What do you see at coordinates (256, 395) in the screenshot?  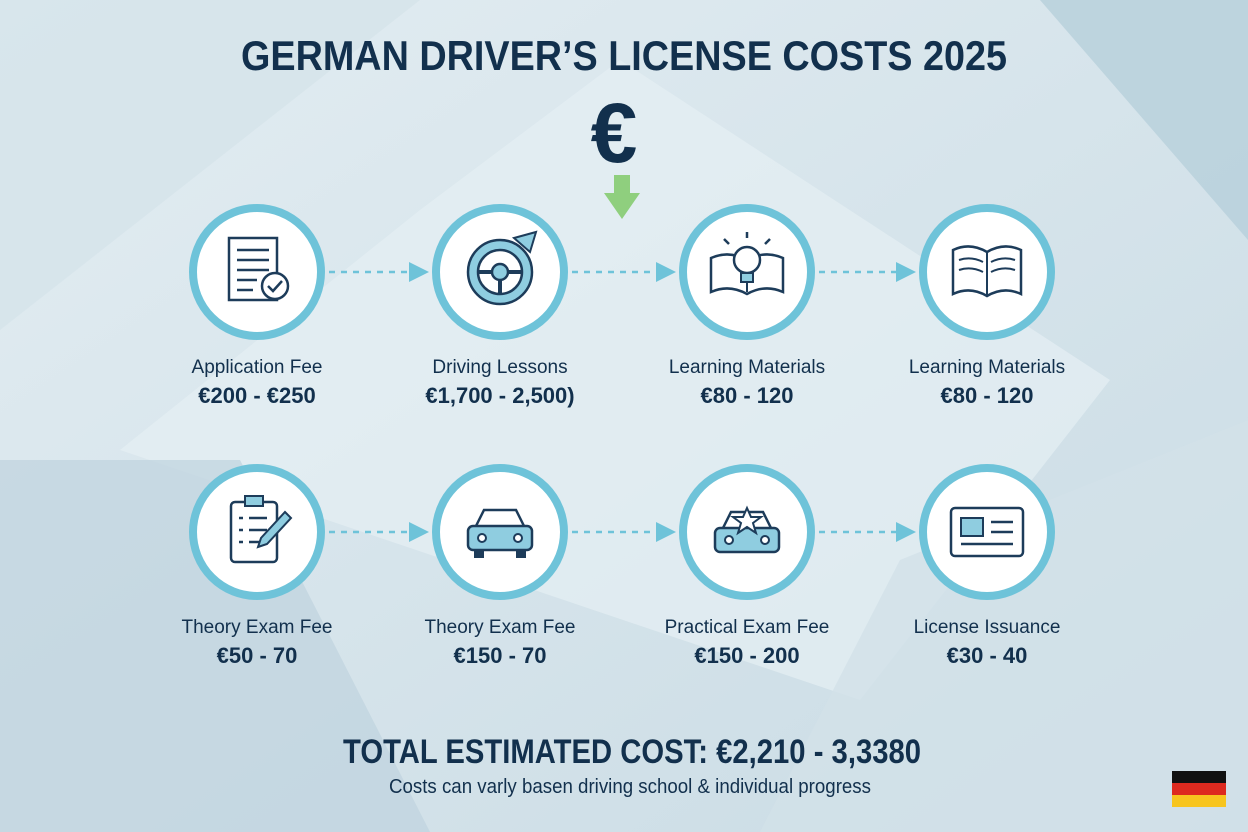 I see `step-cost: €200 - €250` at bounding box center [256, 395].